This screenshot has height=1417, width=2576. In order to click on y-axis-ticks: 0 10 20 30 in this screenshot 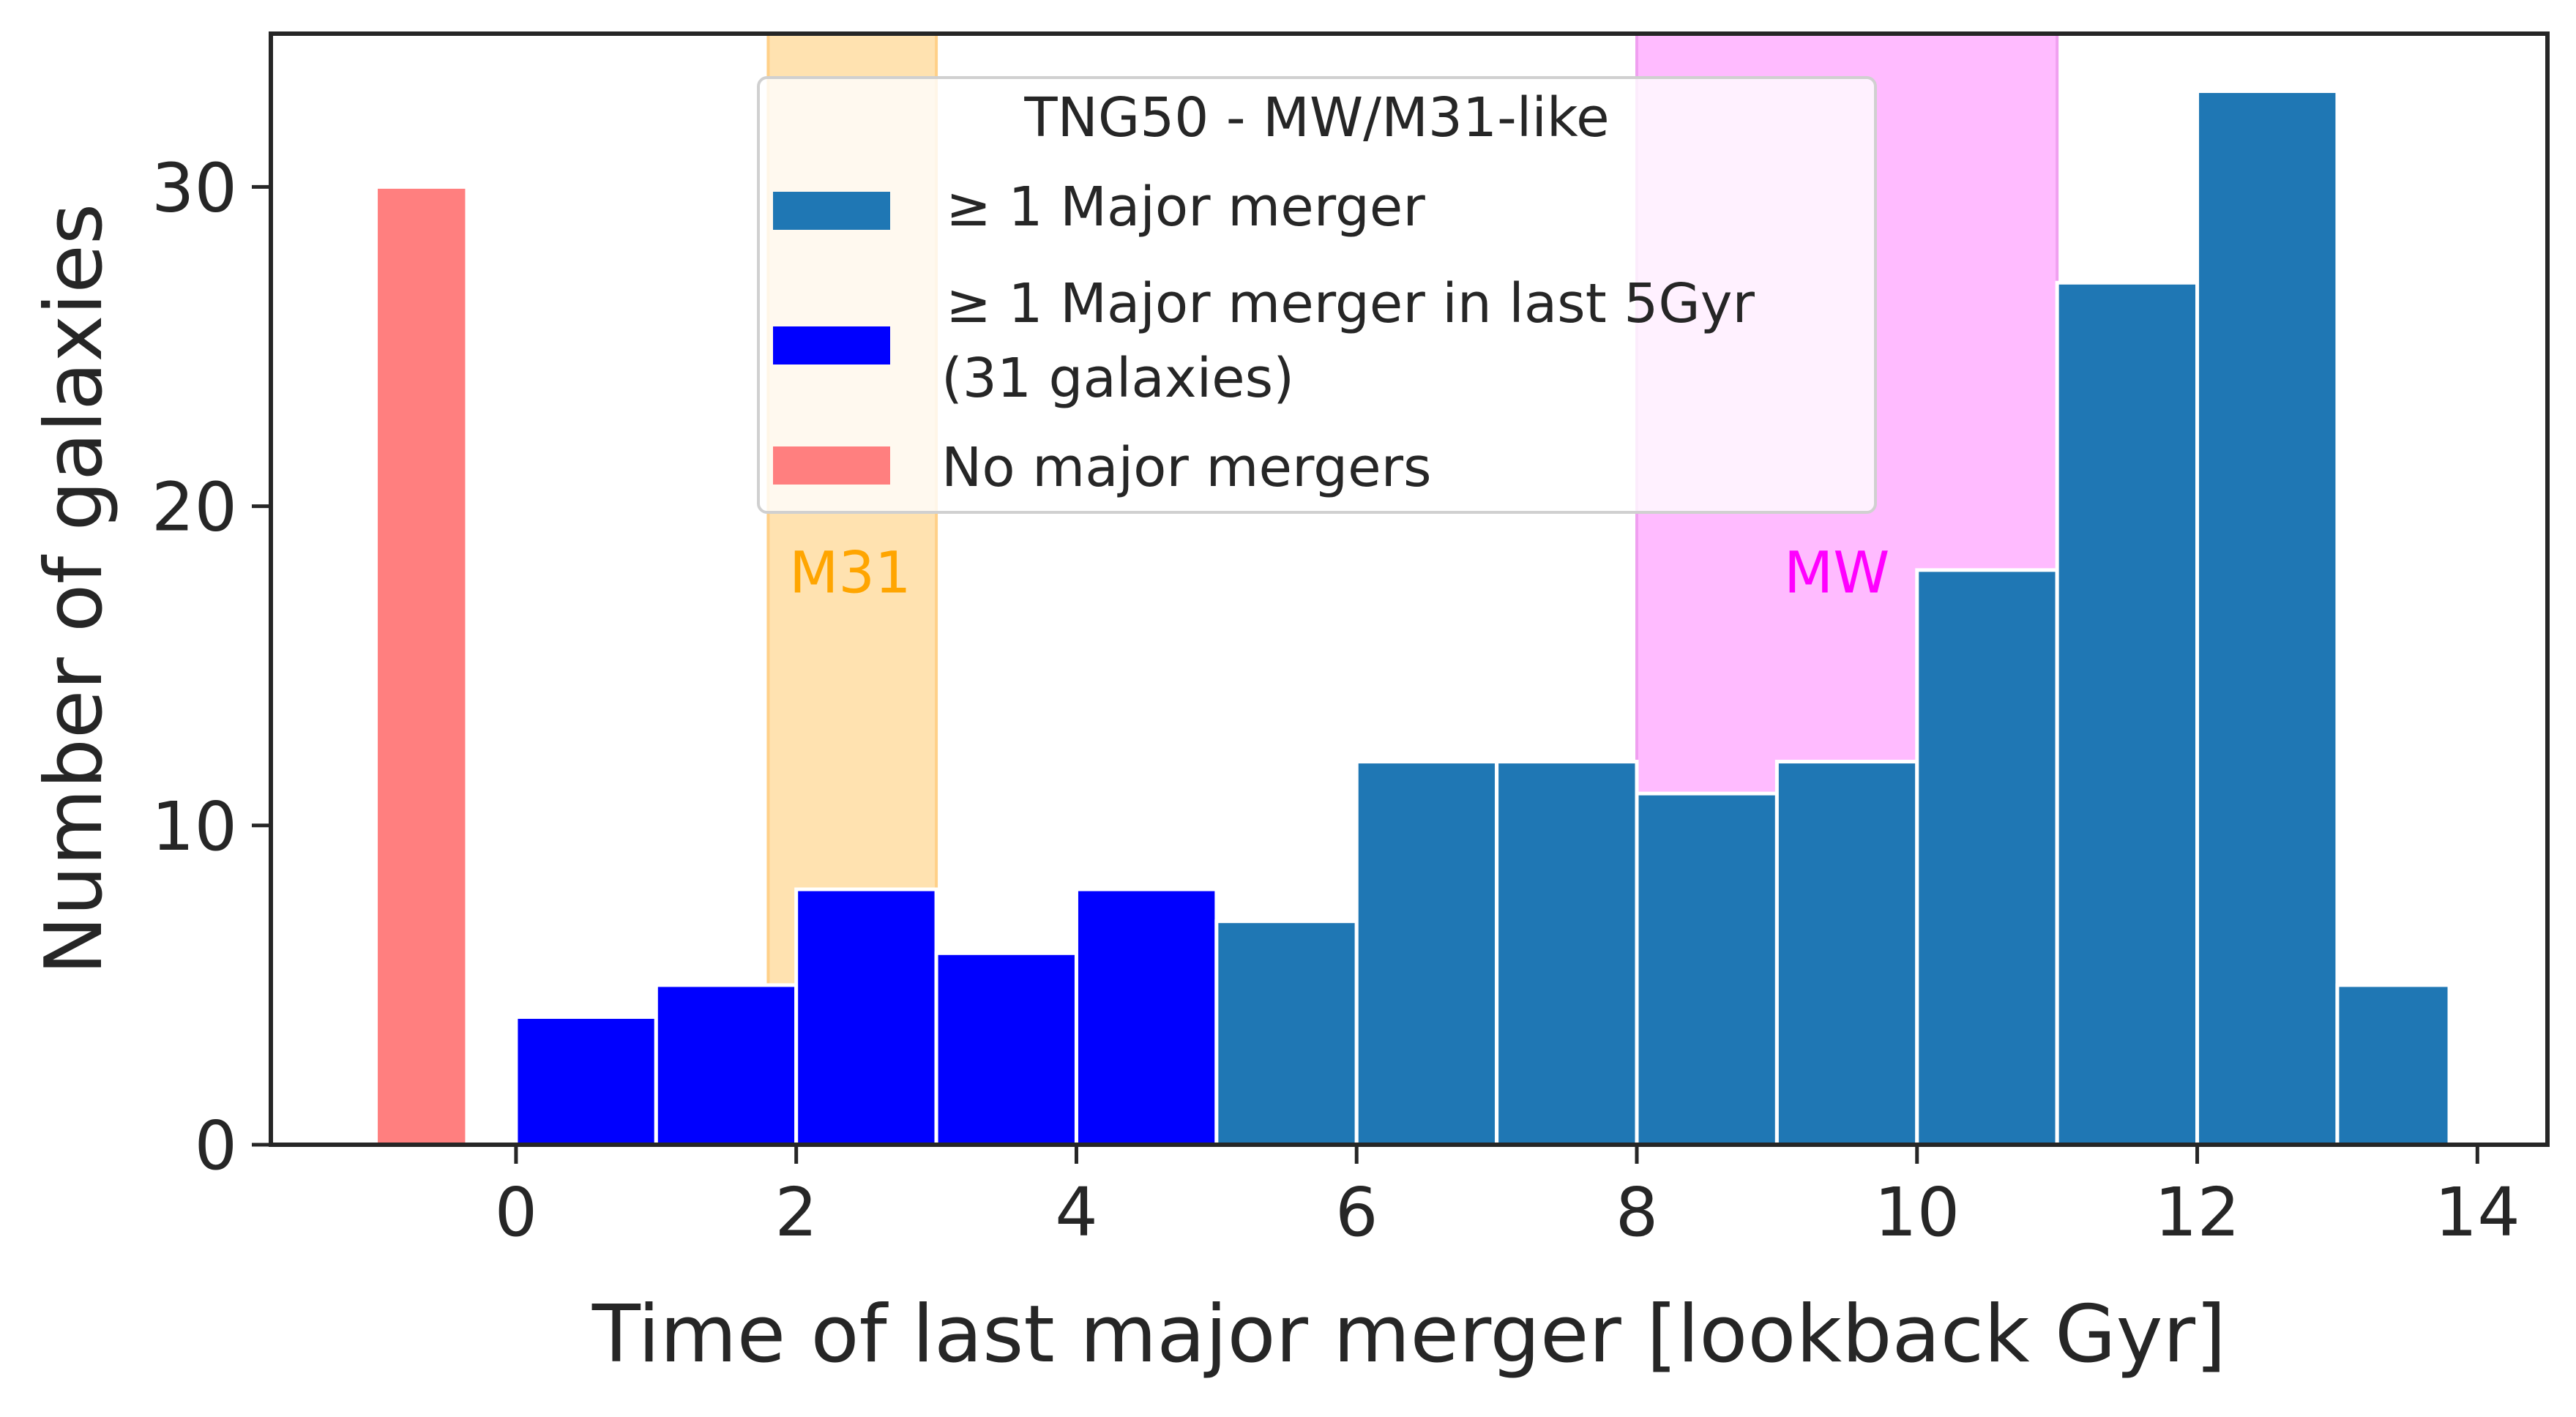, I will do `click(211, 667)`.